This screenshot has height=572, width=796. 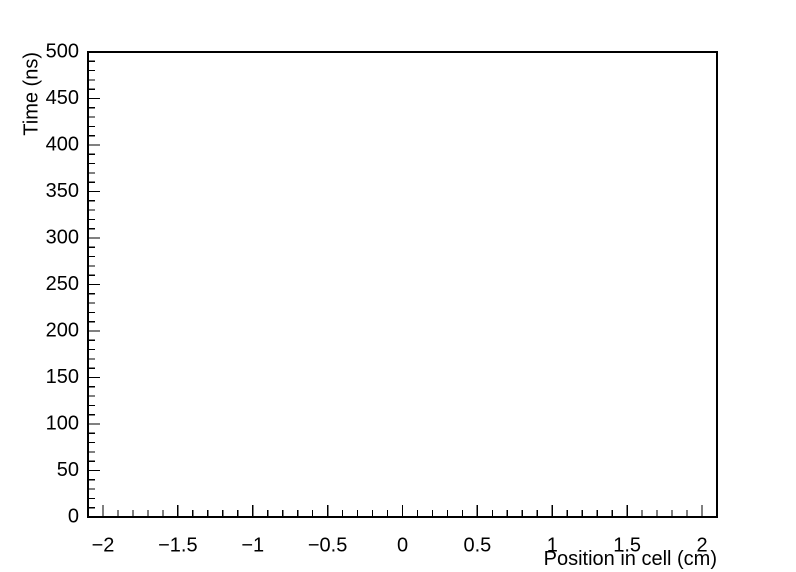 What do you see at coordinates (103, 546) in the screenshot?
I see `x-tick-label: −2` at bounding box center [103, 546].